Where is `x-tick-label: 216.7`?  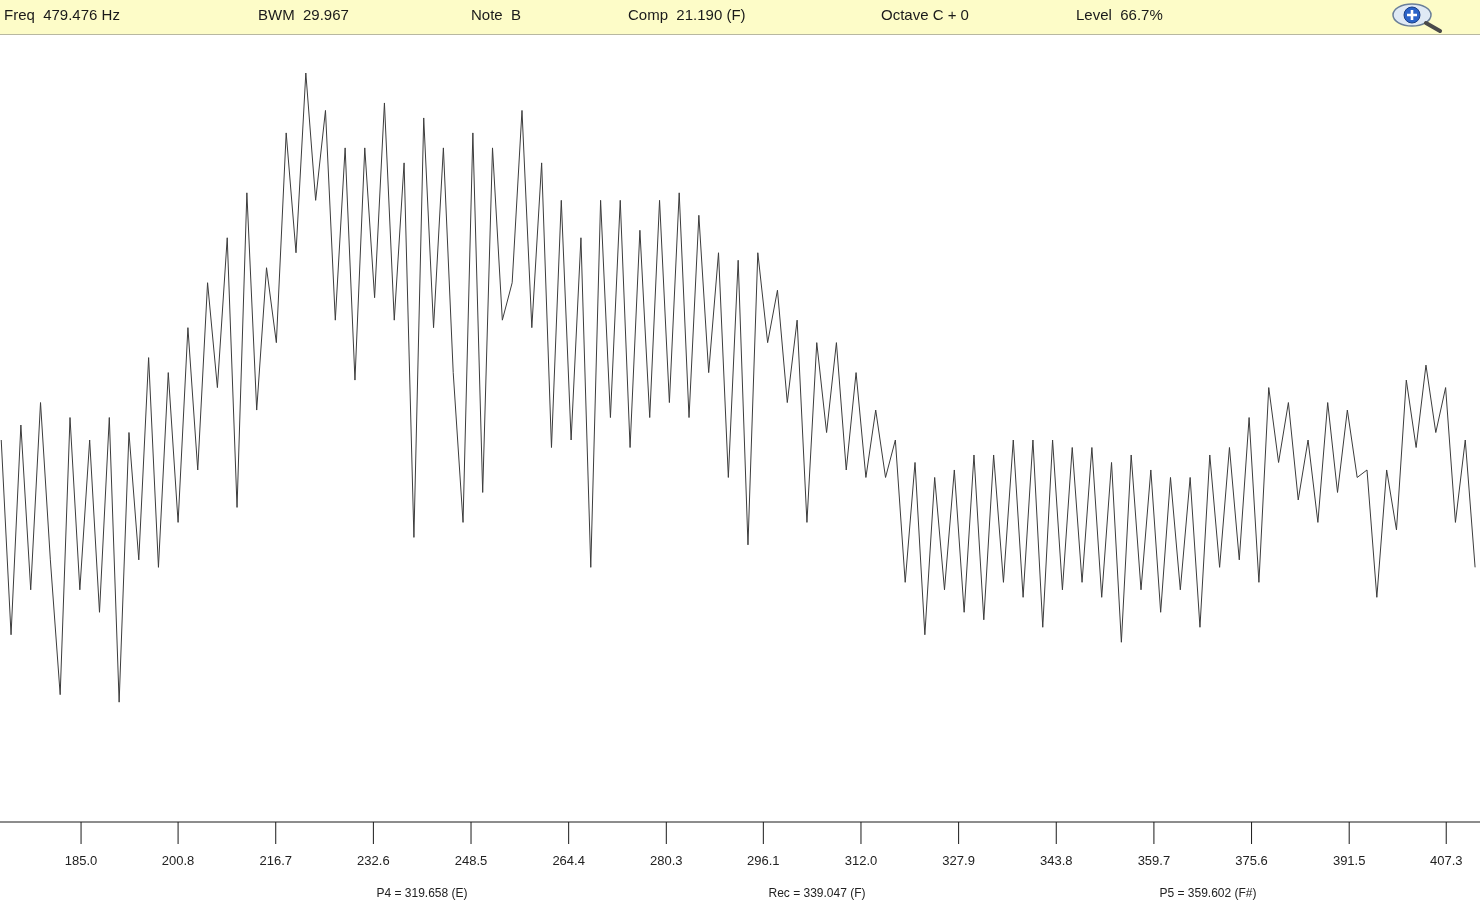
x-tick-label: 216.7 is located at coordinates (276, 861).